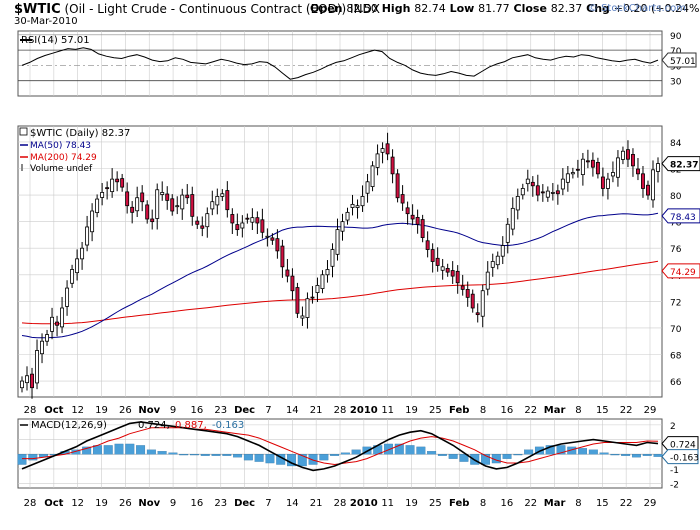 The height and width of the screenshot is (530, 700). I want to click on macd-label: MACD(12,26,9), so click(69, 425).